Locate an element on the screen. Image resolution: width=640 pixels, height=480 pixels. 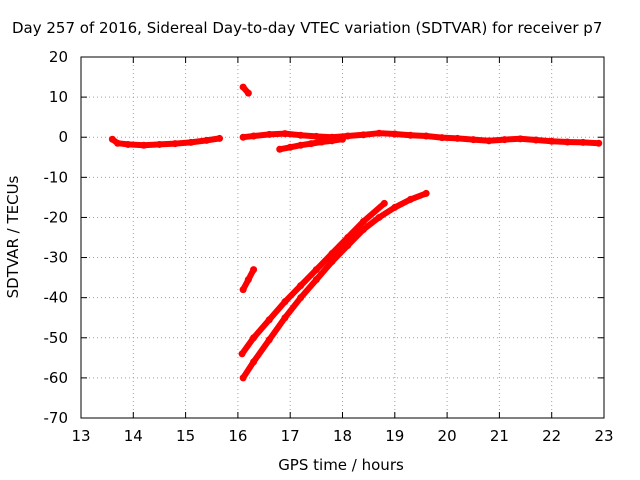
y-tick-label: 0 is located at coordinates (63, 137).